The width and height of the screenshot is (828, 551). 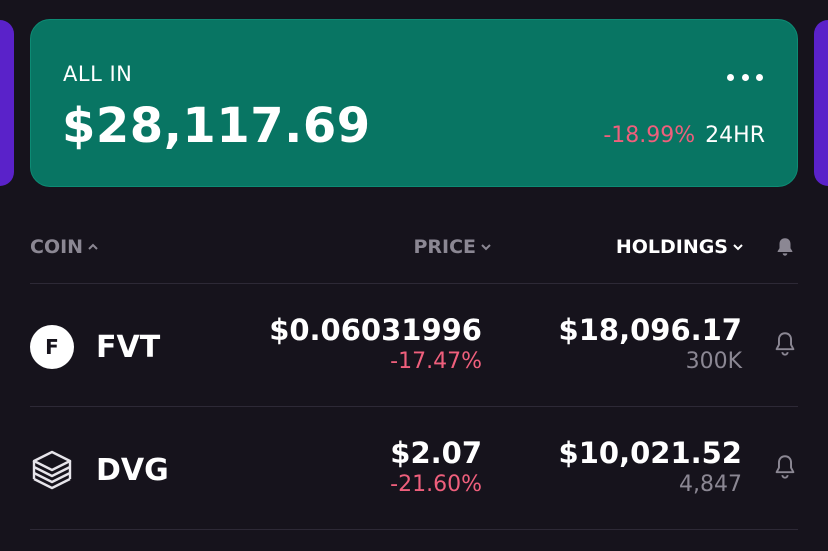 I want to click on previous-portfolio-card, so click(x=7, y=103).